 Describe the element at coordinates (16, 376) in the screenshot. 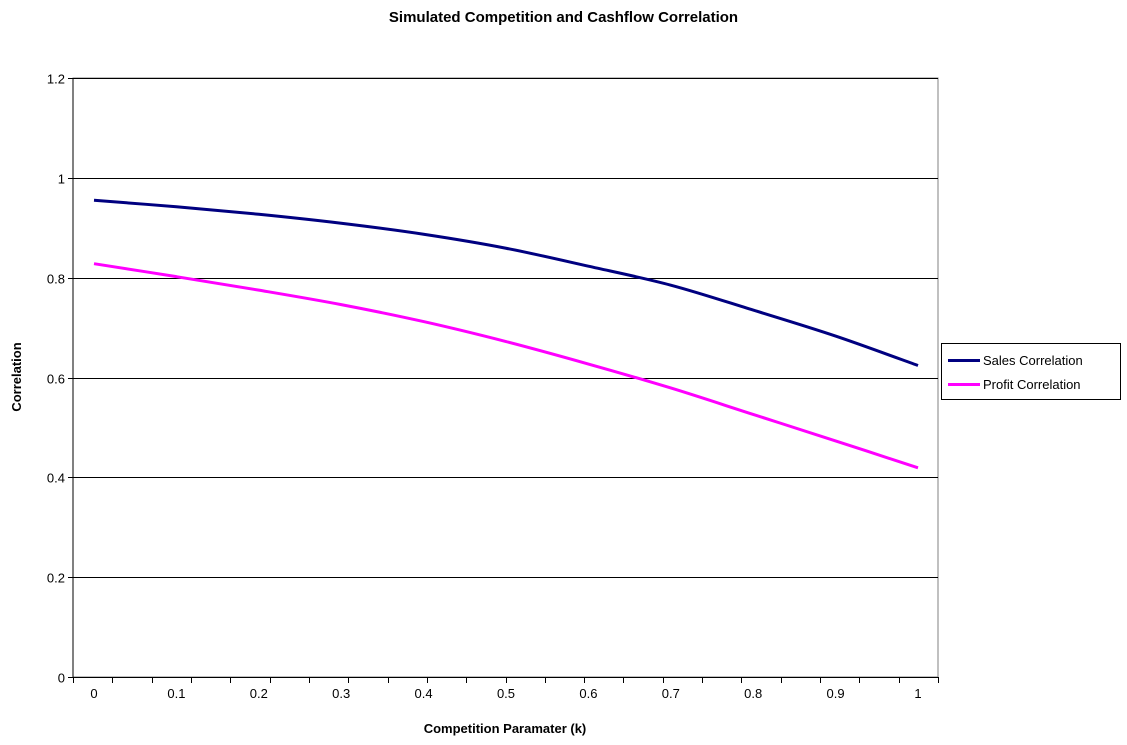

I see `y-axis-title: Correlation` at that location.